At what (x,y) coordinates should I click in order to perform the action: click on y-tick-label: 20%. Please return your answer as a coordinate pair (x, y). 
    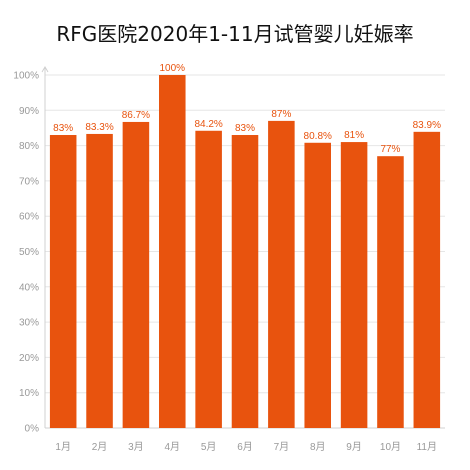
    Looking at the image, I should click on (29, 358).